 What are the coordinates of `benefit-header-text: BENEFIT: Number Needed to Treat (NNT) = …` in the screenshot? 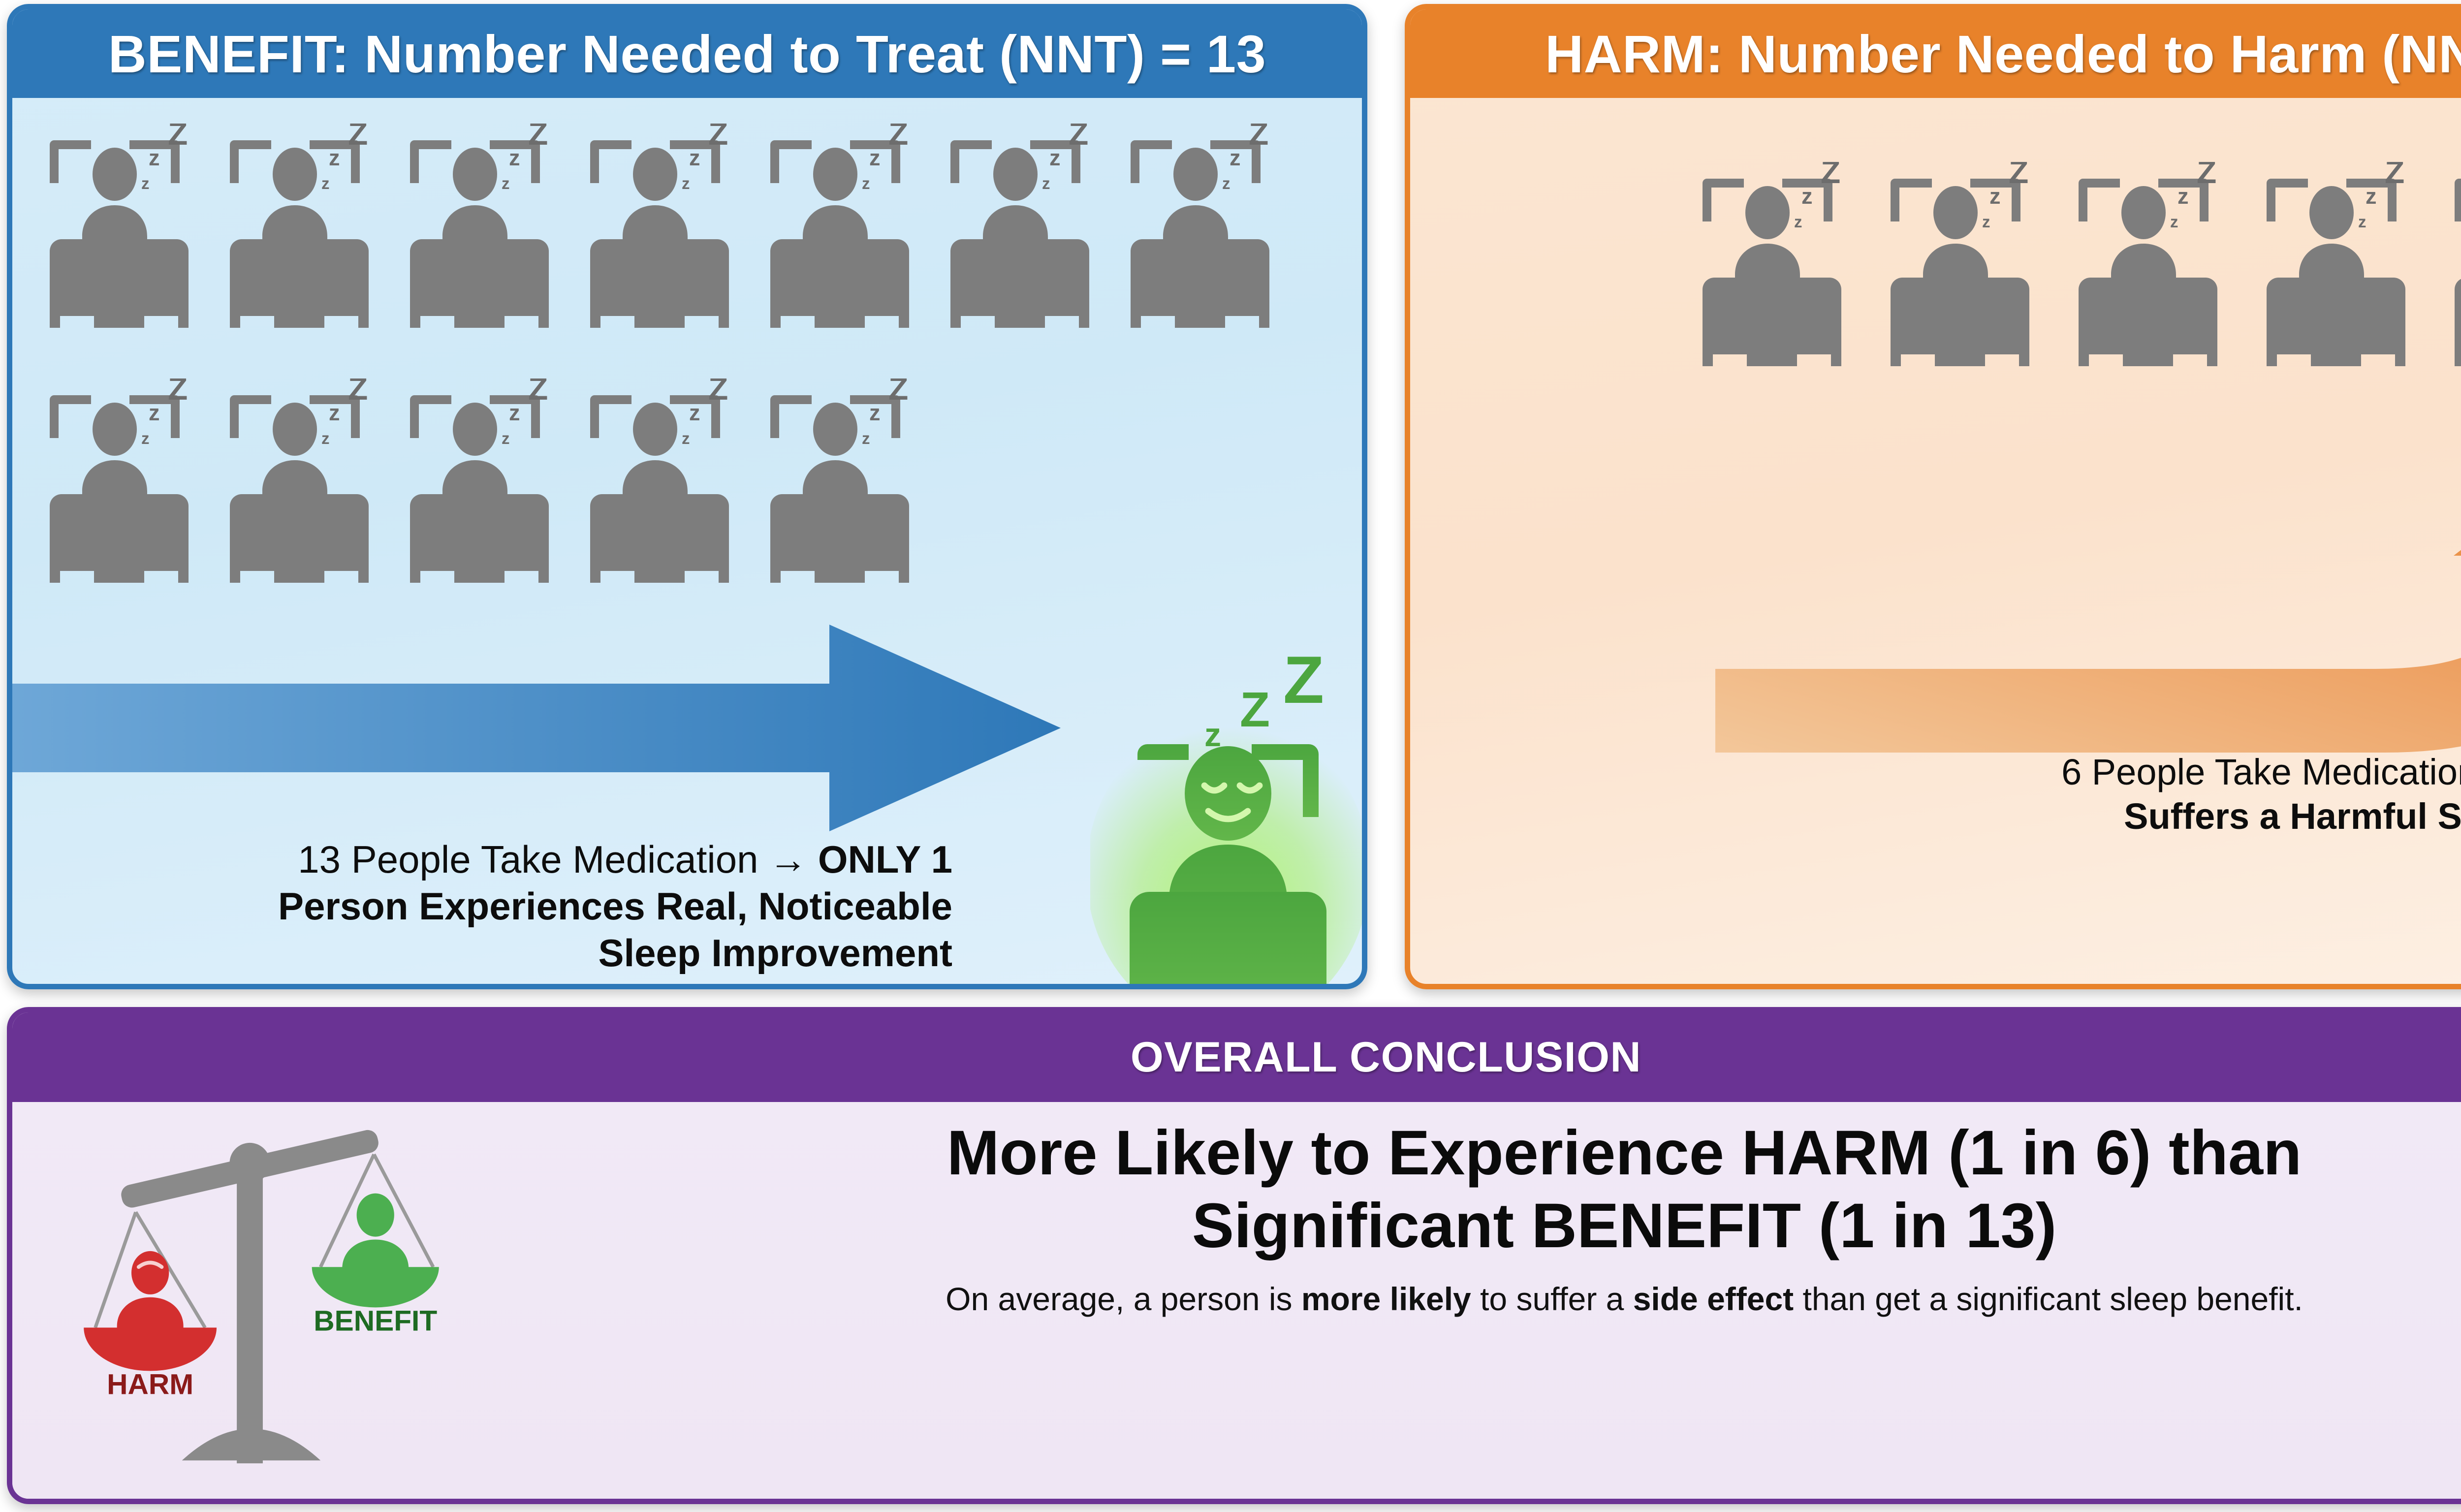 It's located at (687, 54).